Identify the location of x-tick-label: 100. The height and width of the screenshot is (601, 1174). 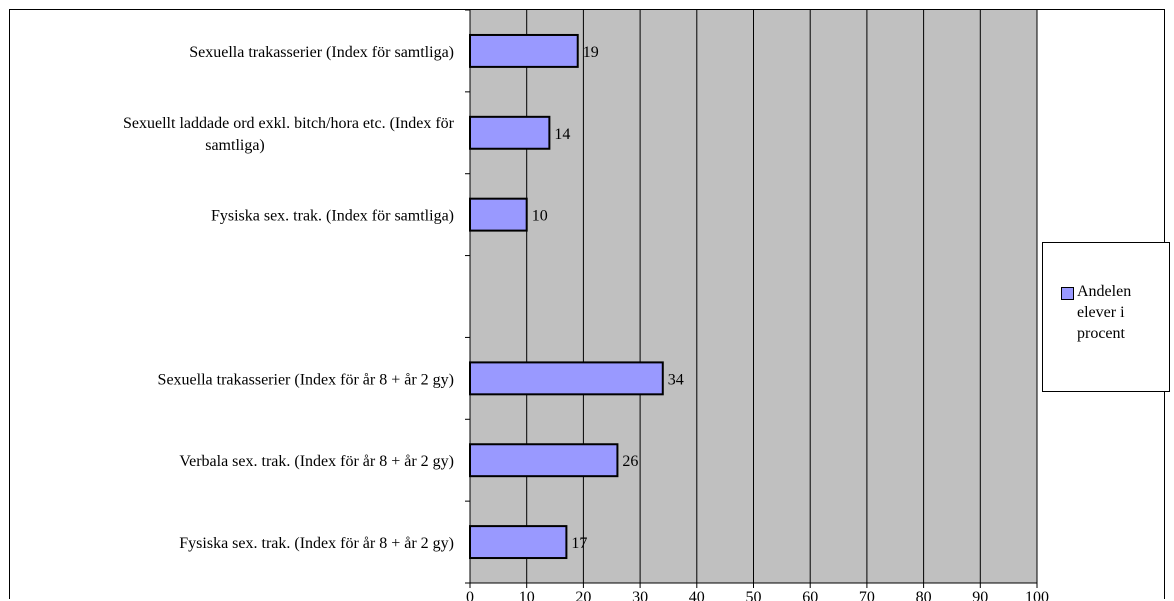
(1037, 595).